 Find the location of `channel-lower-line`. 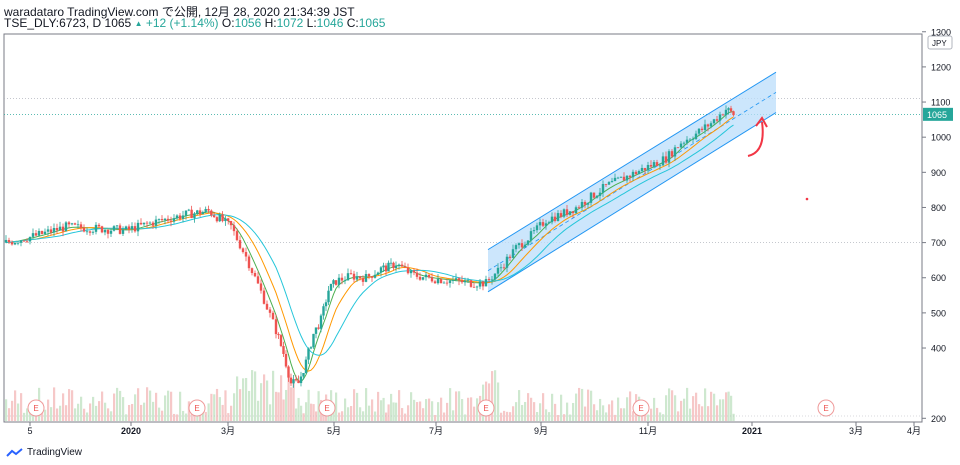

channel-lower-line is located at coordinates (632, 202).